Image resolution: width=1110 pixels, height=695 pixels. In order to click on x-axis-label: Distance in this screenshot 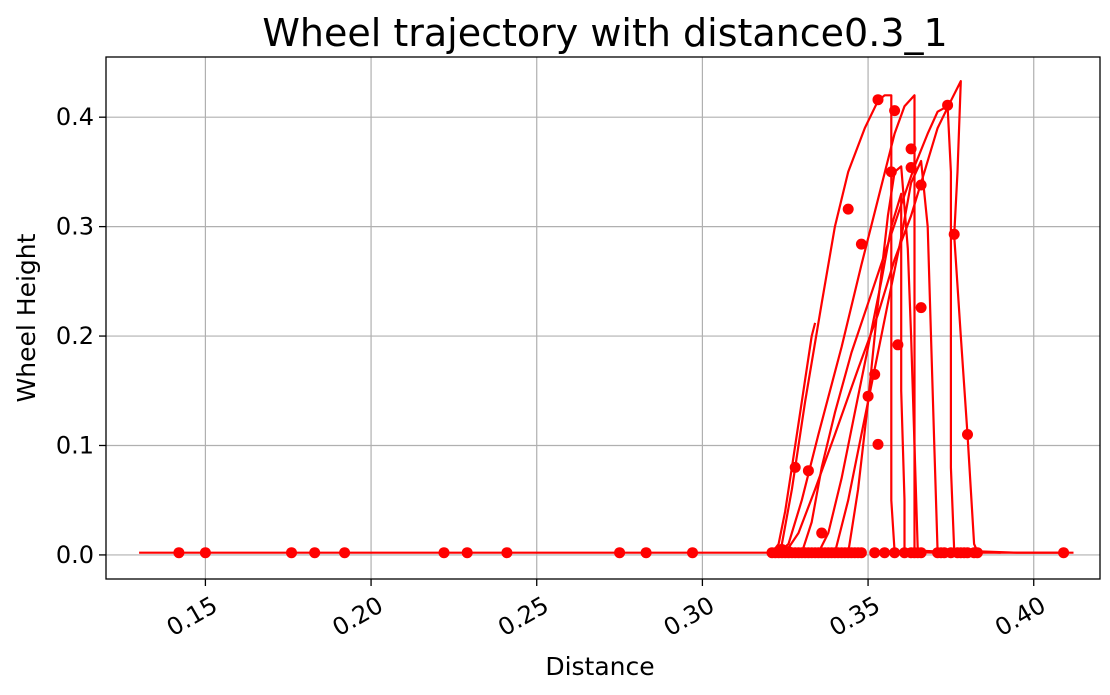, I will do `click(599, 666)`.